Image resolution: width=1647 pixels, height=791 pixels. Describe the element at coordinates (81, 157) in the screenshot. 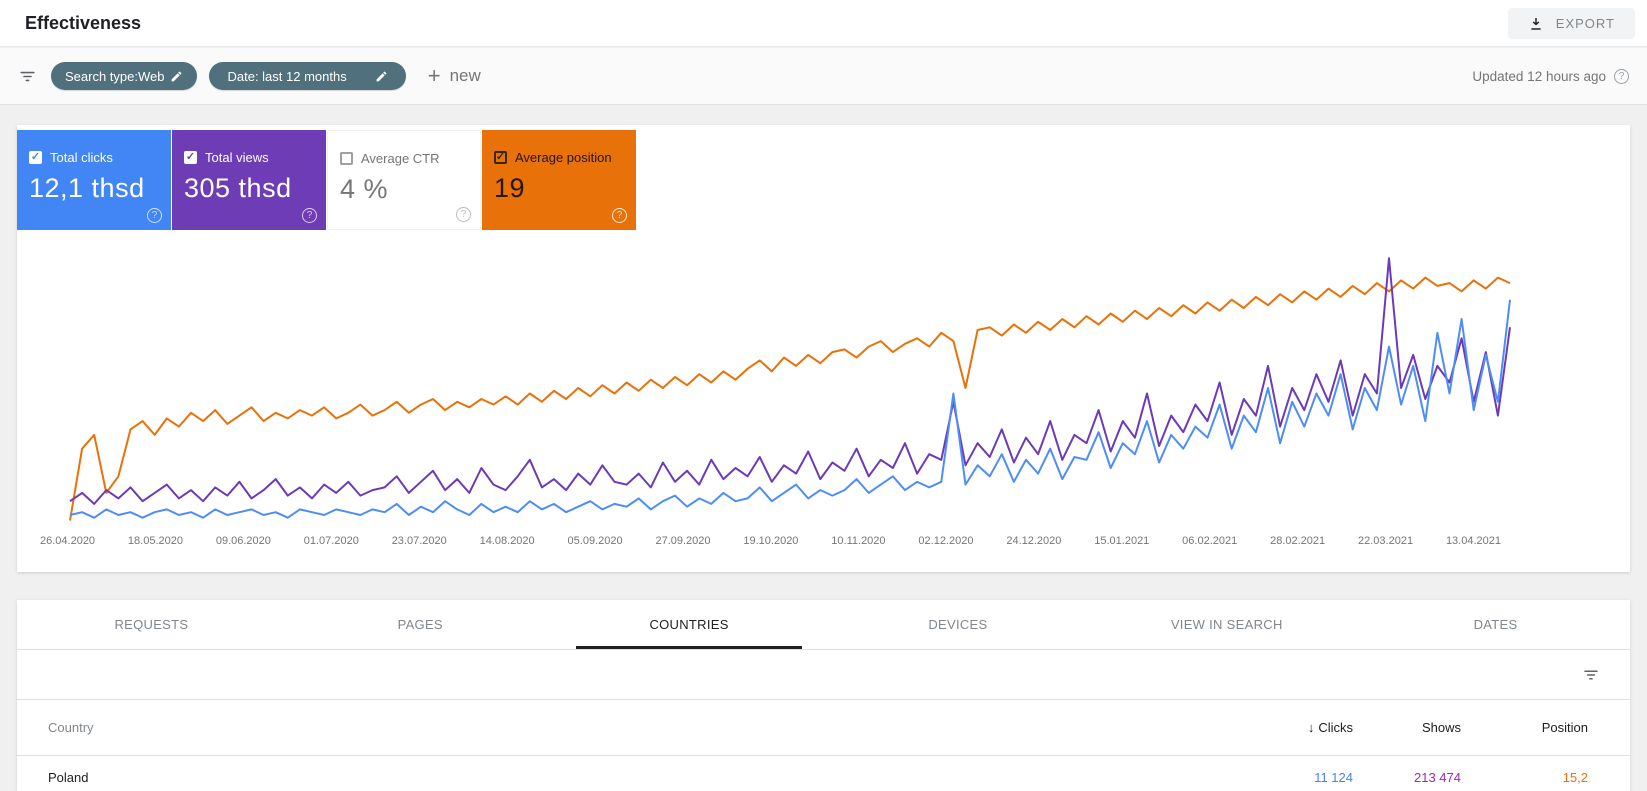

I see `metric-label: Total clicks` at that location.